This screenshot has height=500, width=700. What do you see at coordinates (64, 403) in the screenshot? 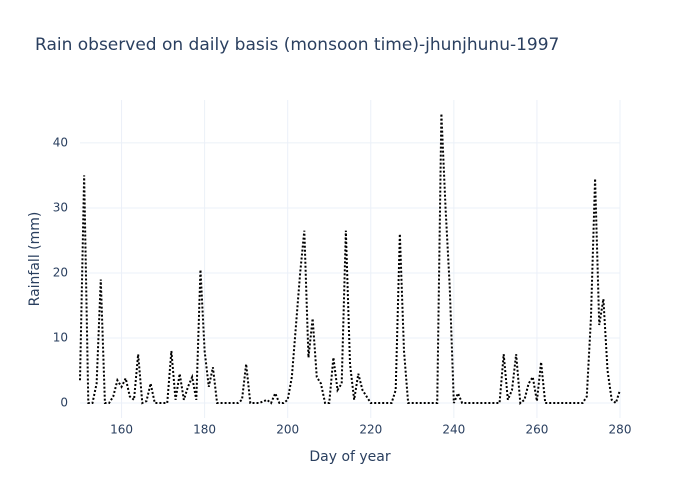
I see `y-tick-label: 0` at bounding box center [64, 403].